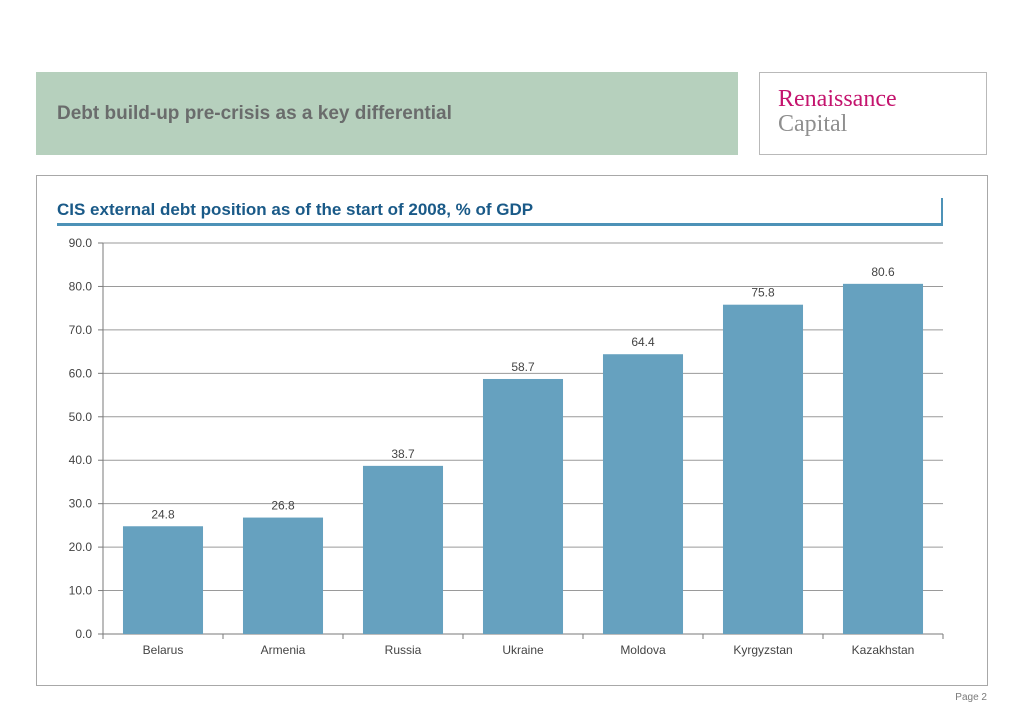 The height and width of the screenshot is (723, 1023). I want to click on bar-value-label: 64.4, so click(643, 342).